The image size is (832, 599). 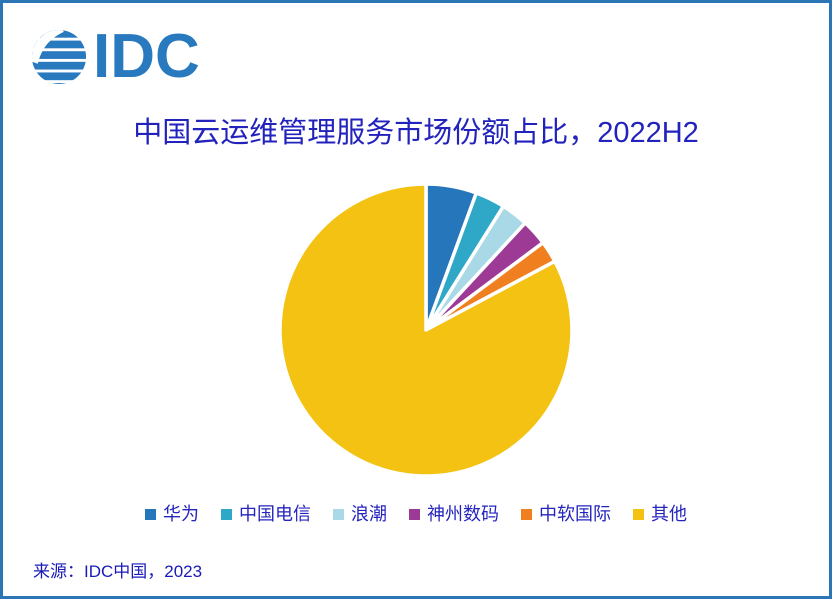 I want to click on idc-globe-icon, so click(x=59, y=57).